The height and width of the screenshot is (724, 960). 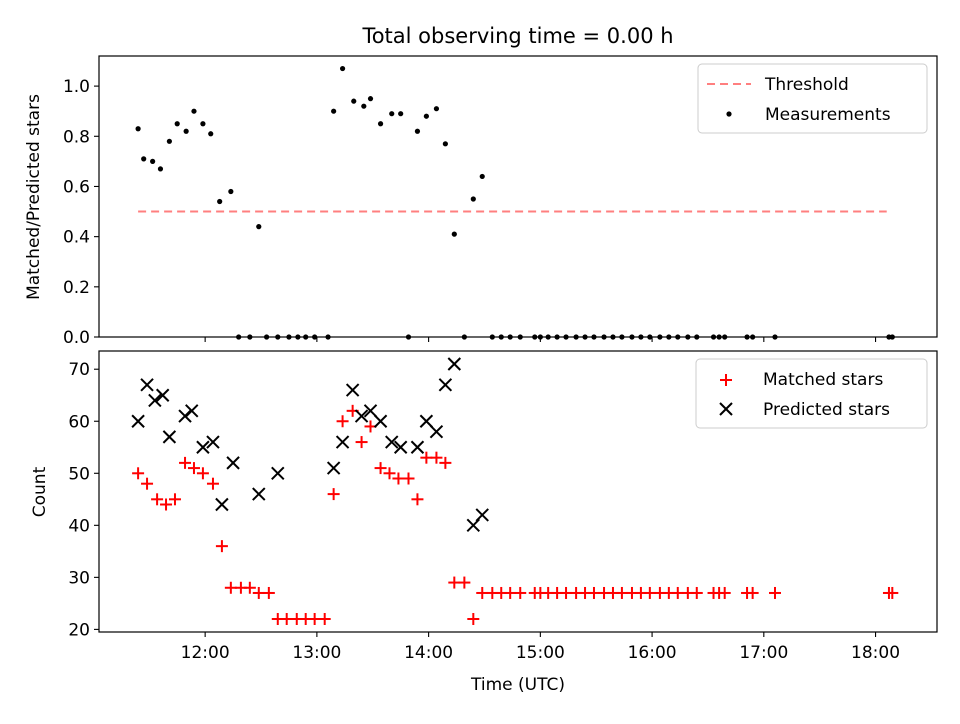 I want to click on bottom-y-axis: 20 30 40 50 60 70, so click(x=83, y=500).